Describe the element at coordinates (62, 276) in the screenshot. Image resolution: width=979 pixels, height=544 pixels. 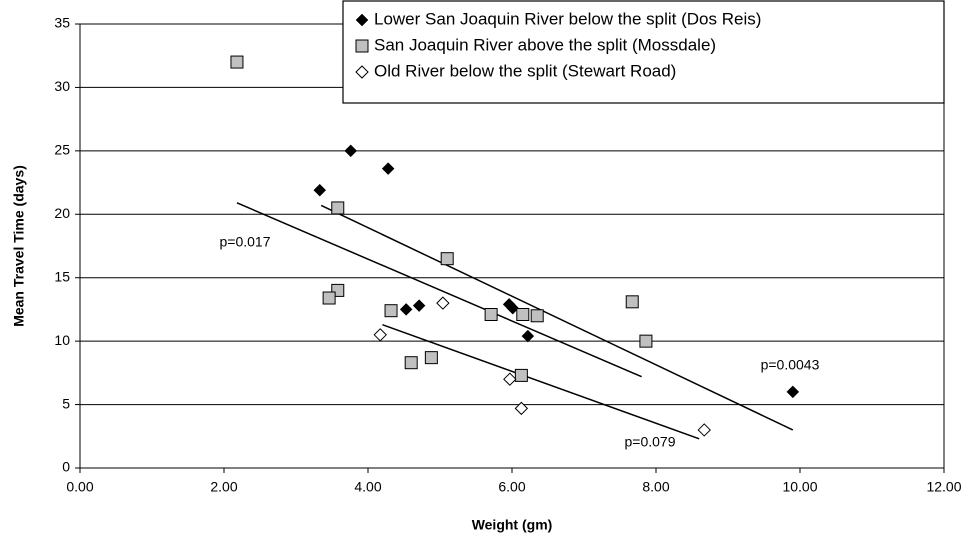
I see `y-tick-label: 15` at that location.